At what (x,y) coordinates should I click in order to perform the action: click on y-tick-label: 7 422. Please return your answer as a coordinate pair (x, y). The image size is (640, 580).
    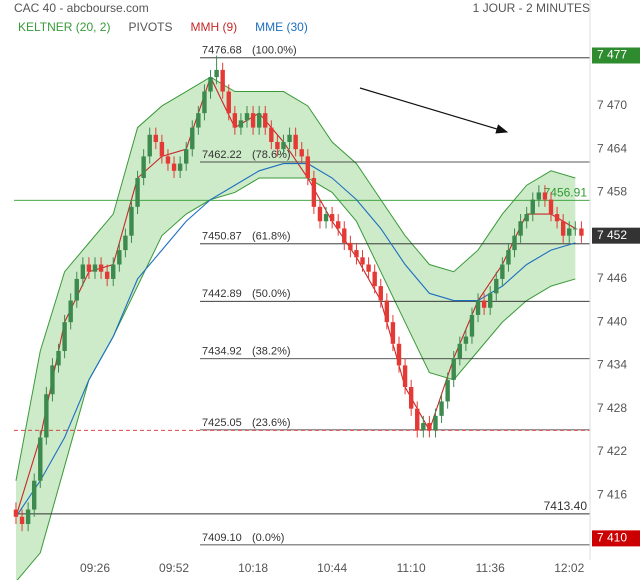
    Looking at the image, I should click on (612, 451).